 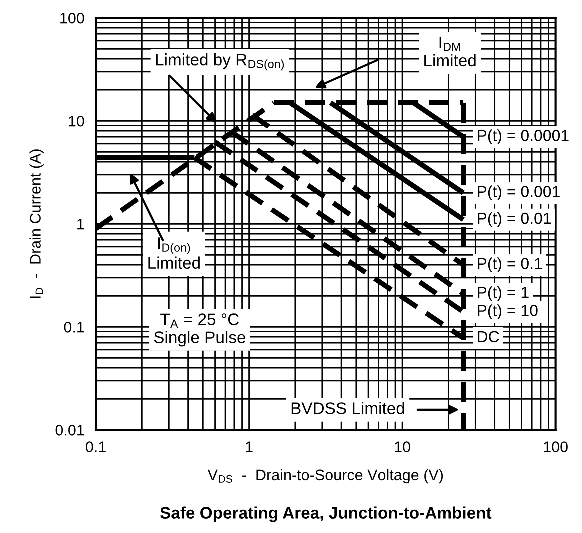 What do you see at coordinates (510, 265) in the screenshot?
I see `series-label: P(t) = 0.1` at bounding box center [510, 265].